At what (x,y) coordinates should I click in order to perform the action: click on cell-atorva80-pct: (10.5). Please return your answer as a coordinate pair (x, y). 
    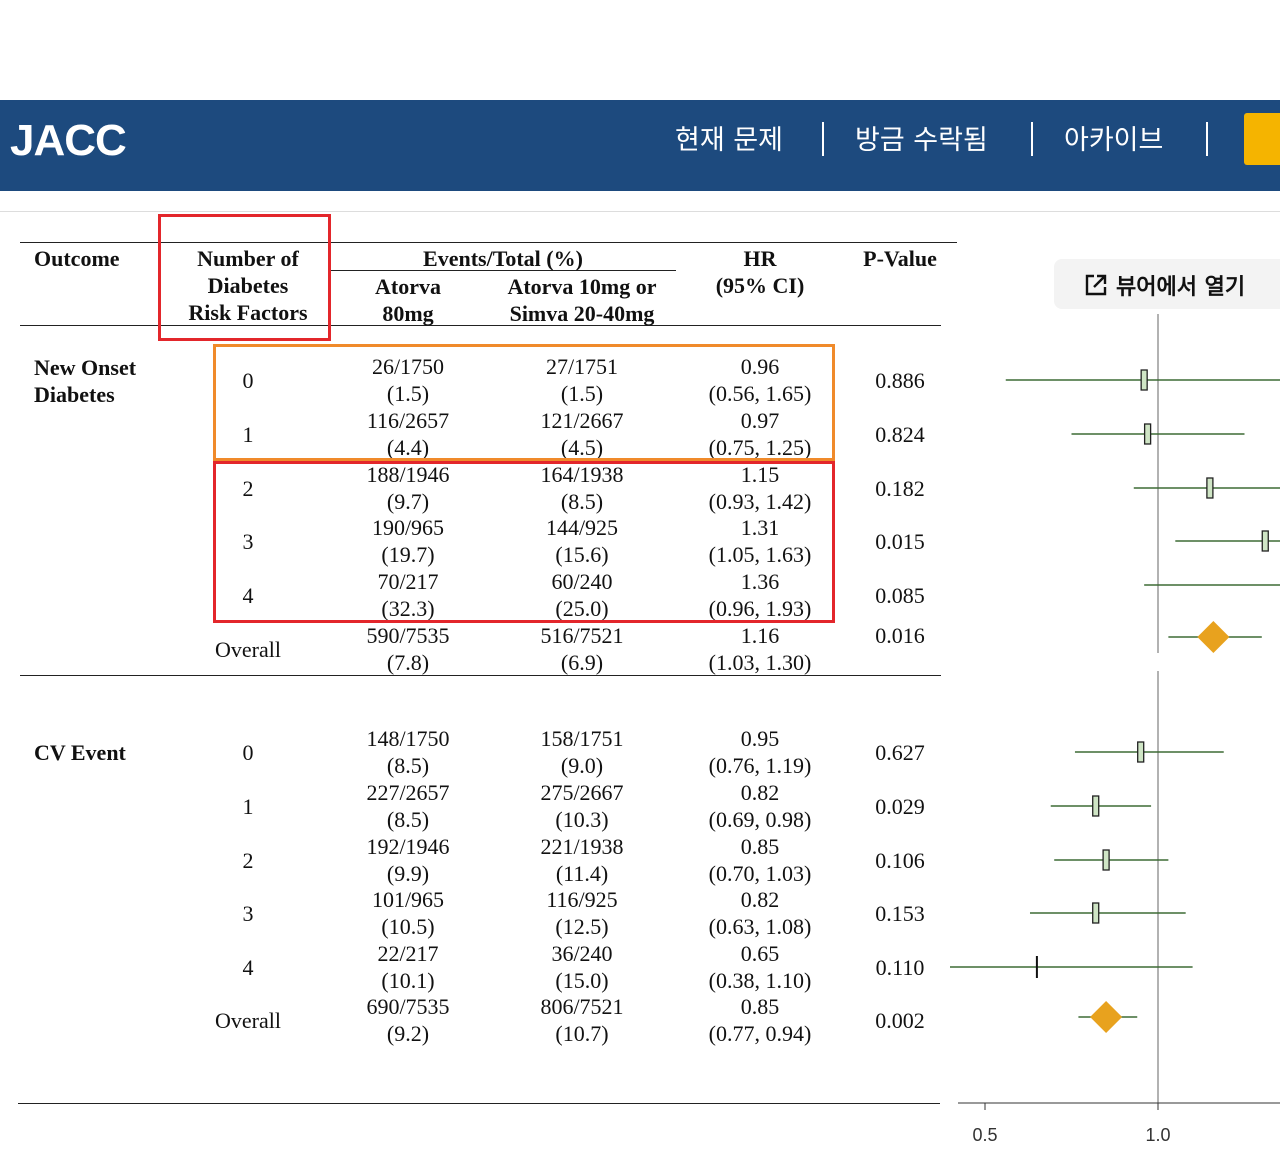
    Looking at the image, I should click on (408, 926).